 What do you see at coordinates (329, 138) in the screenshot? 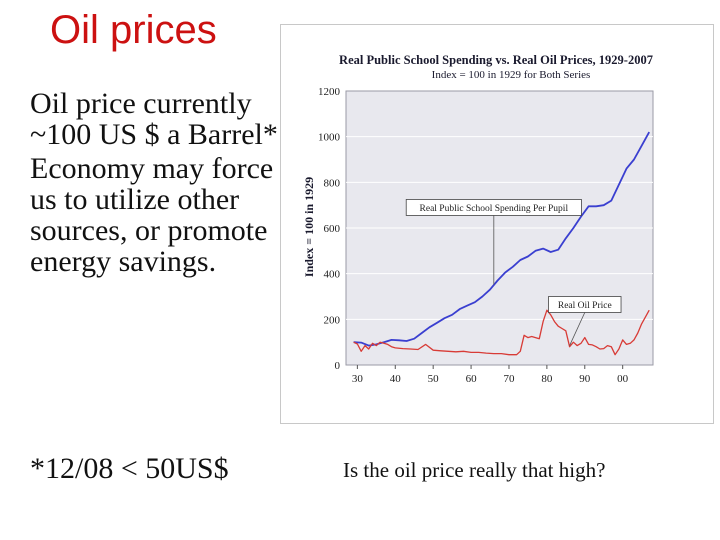
I see `y-tick-label: 1000` at bounding box center [329, 138].